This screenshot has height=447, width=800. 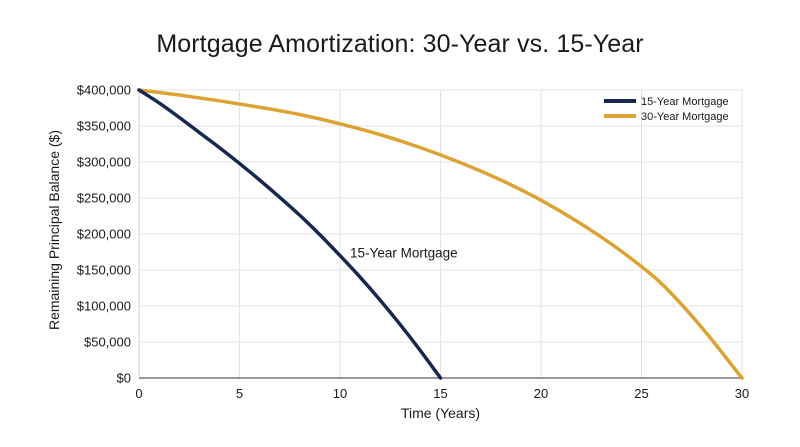 I want to click on x-tick-label: 15, so click(x=440, y=393).